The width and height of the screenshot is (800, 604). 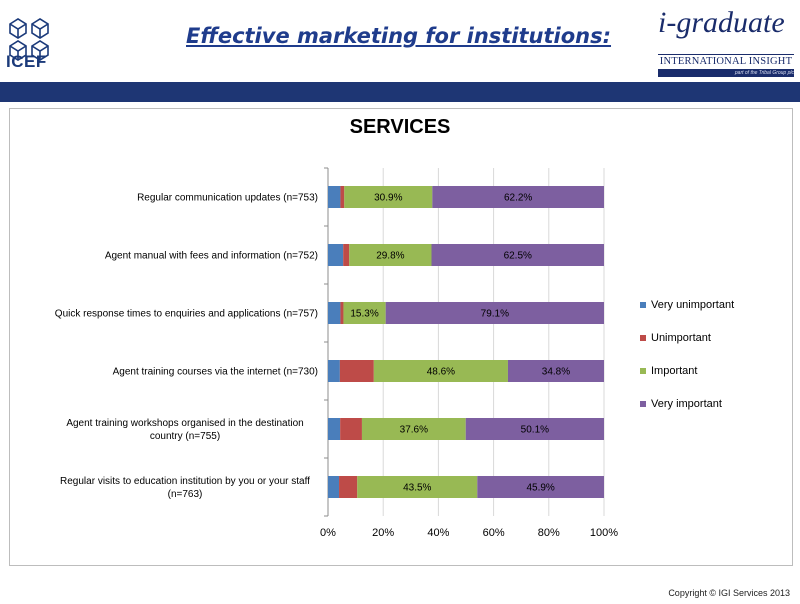 I want to click on data-label: 62.5%, so click(x=518, y=256).